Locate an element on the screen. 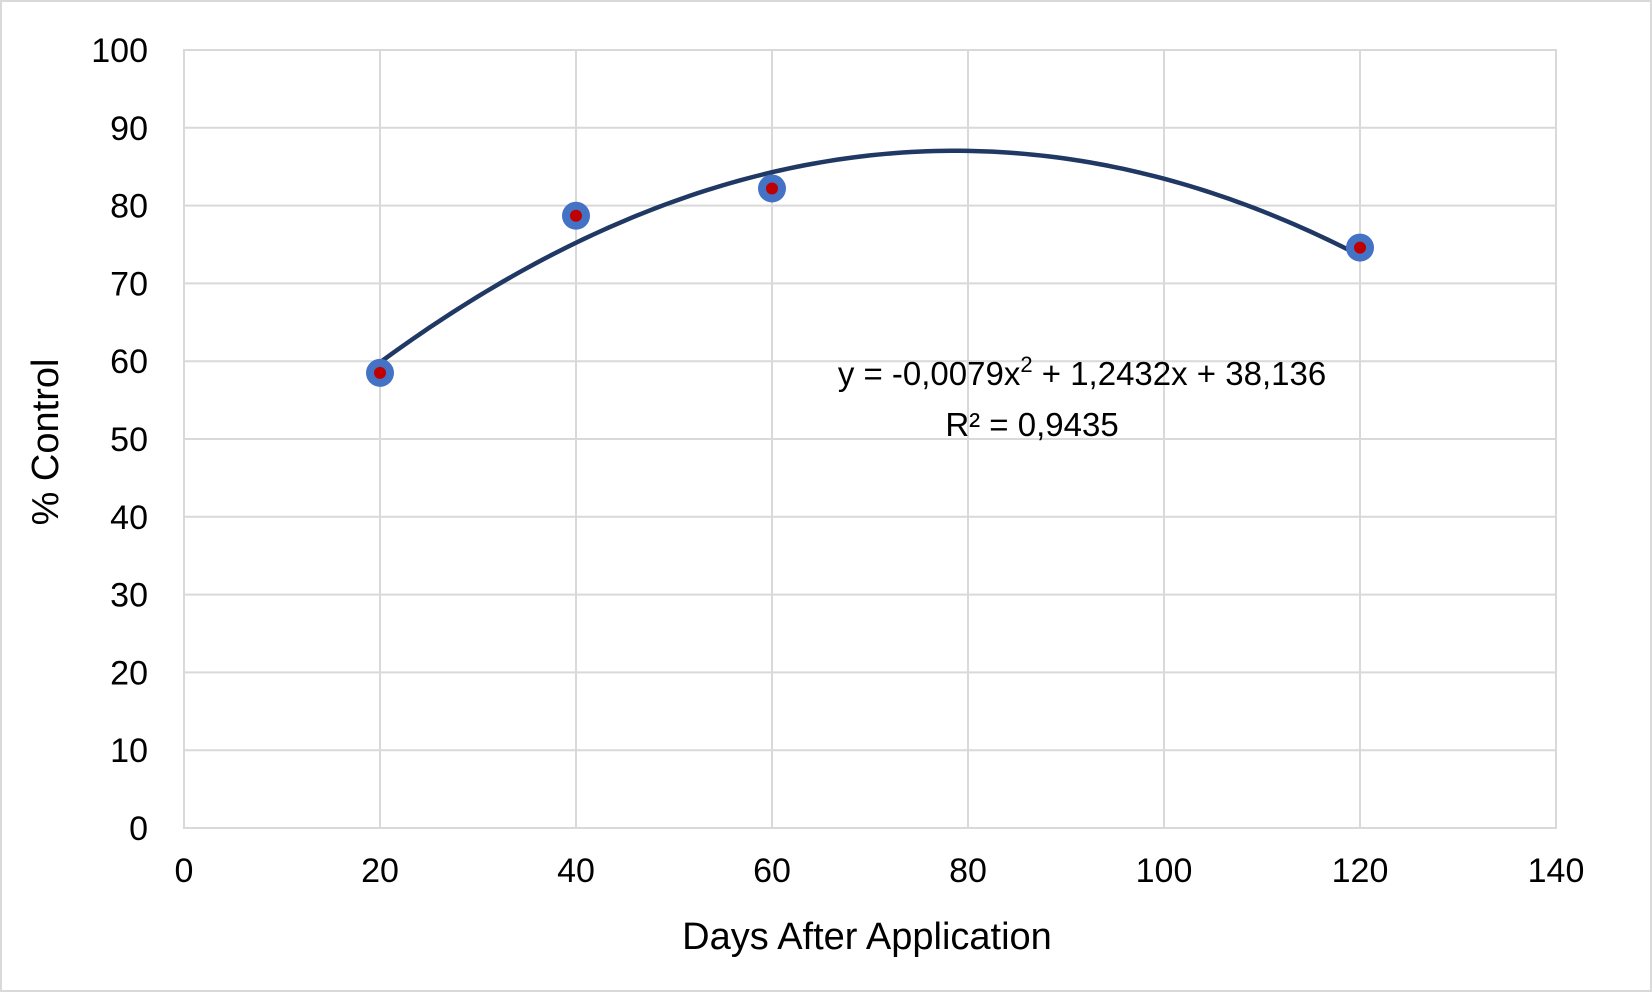 The width and height of the screenshot is (1652, 992). y-tick-label: 20 is located at coordinates (129, 673).